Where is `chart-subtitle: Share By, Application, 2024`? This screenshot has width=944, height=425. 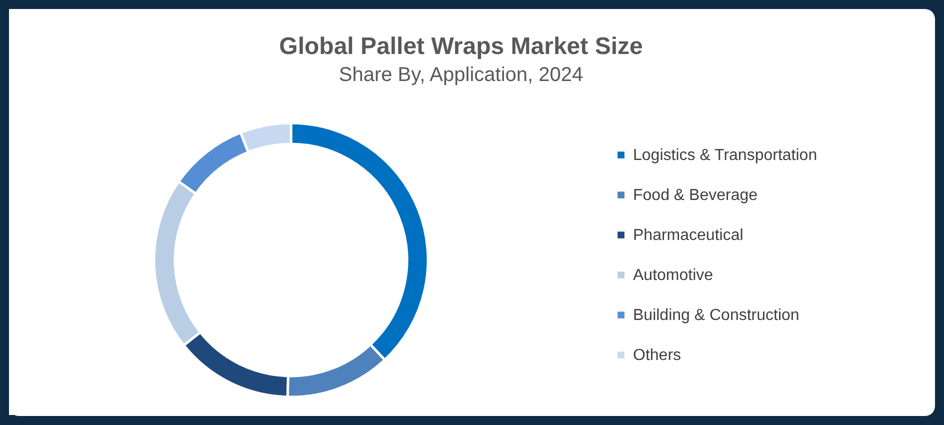
chart-subtitle: Share By, Application, 2024 is located at coordinates (461, 75).